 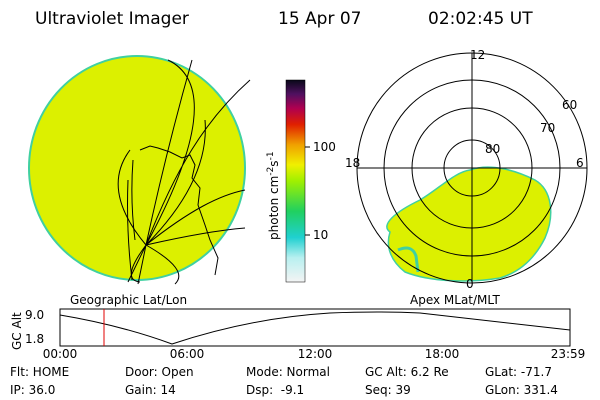 I want to click on exponent: -1, so click(x=271, y=155).